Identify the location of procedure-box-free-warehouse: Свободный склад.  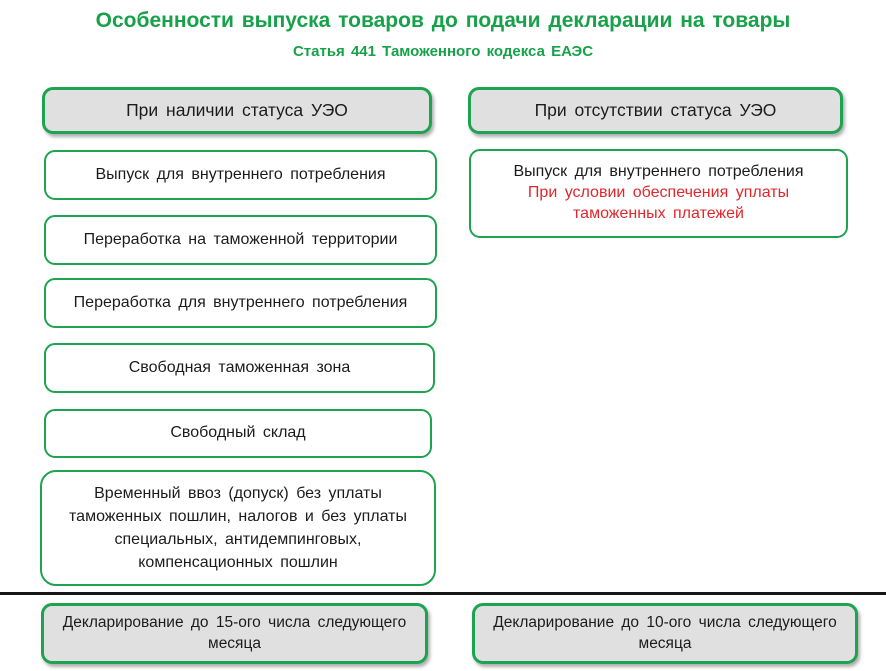
(238, 433).